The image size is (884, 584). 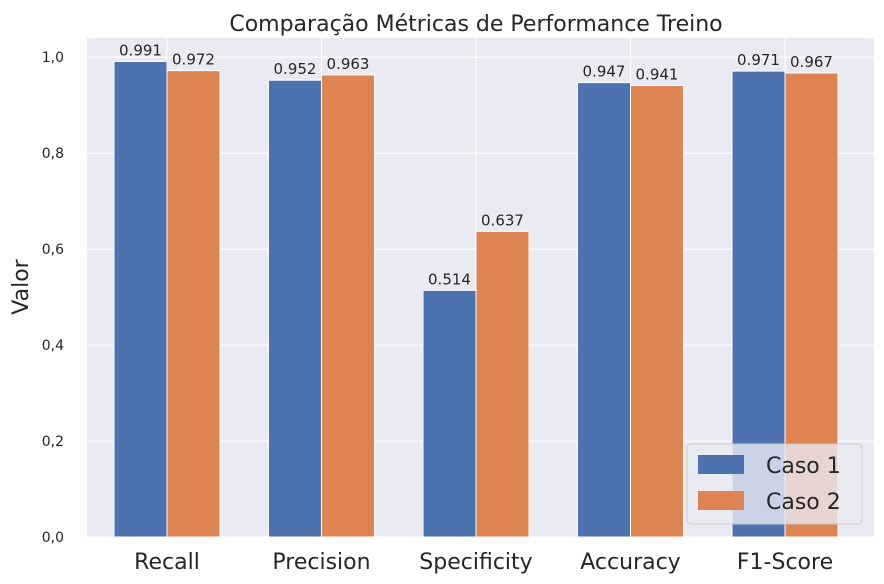 I want to click on legend-label-caso-2: Caso 2, so click(x=803, y=502).